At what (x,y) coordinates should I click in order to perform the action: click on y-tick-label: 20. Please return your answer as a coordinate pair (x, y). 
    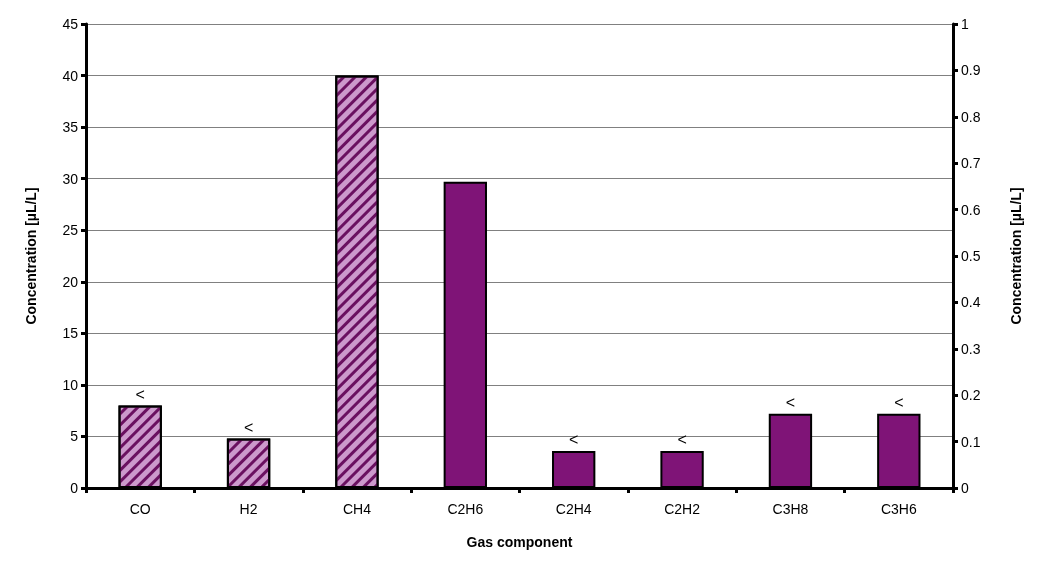
    Looking at the image, I should click on (70, 281).